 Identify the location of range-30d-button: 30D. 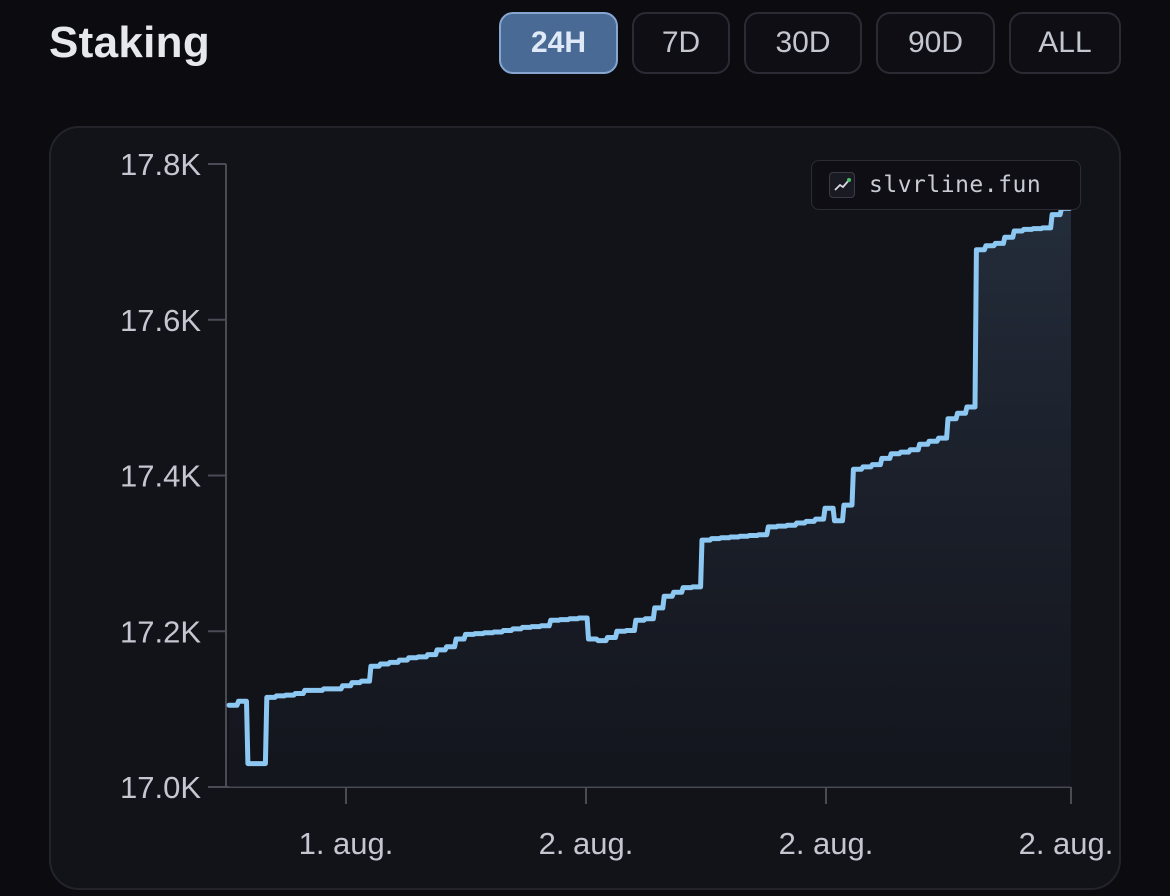
(803, 43).